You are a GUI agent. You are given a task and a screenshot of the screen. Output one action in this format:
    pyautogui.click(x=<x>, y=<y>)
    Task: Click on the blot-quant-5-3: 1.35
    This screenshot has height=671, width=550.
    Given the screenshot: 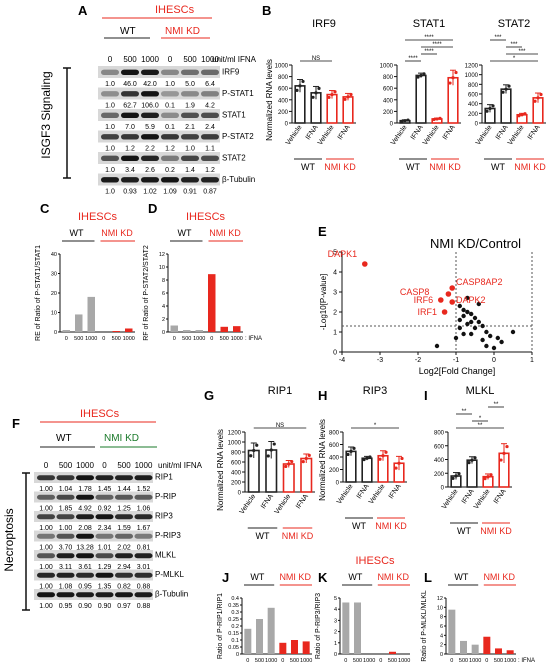 What is the action you would take?
    pyautogui.click(x=105, y=587)
    